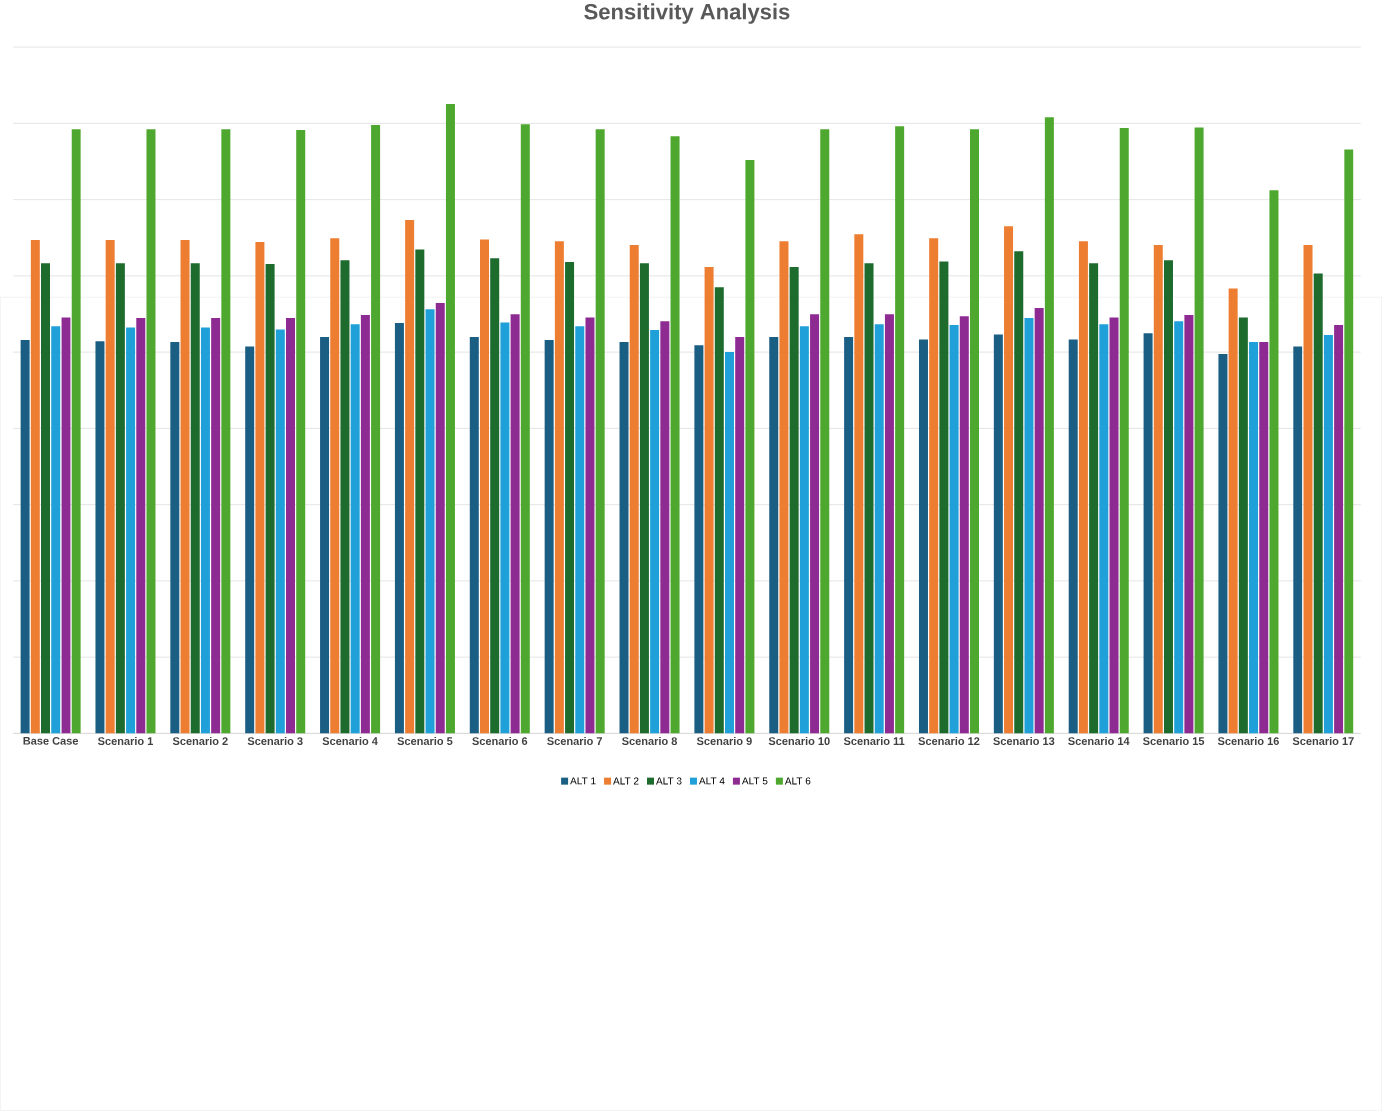 The width and height of the screenshot is (1382, 1111). What do you see at coordinates (125, 741) in the screenshot?
I see `x-tick-label: Scenario 1` at bounding box center [125, 741].